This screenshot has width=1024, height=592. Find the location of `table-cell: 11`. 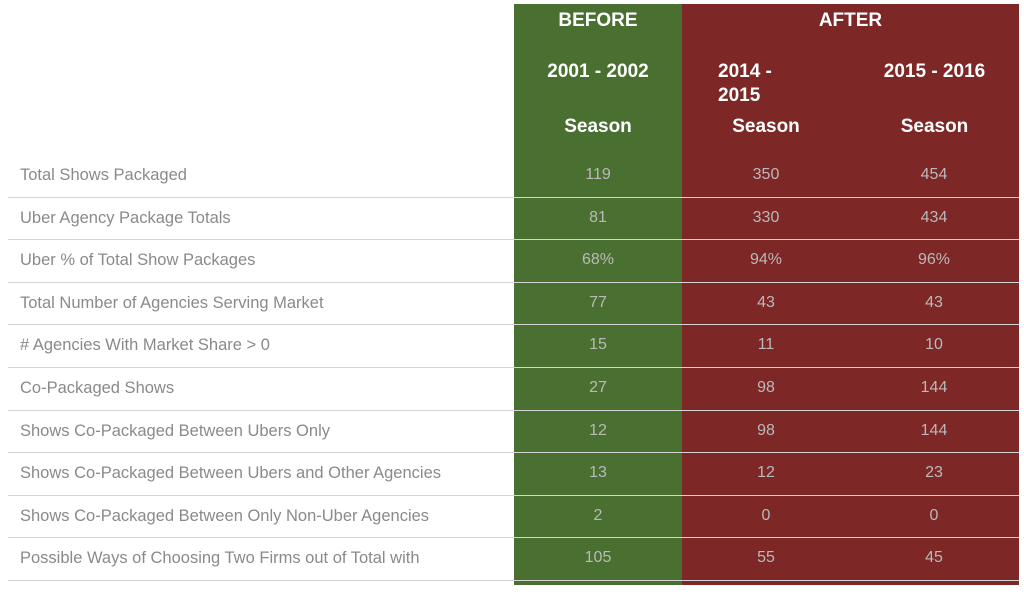

table-cell: 11 is located at coordinates (766, 344).